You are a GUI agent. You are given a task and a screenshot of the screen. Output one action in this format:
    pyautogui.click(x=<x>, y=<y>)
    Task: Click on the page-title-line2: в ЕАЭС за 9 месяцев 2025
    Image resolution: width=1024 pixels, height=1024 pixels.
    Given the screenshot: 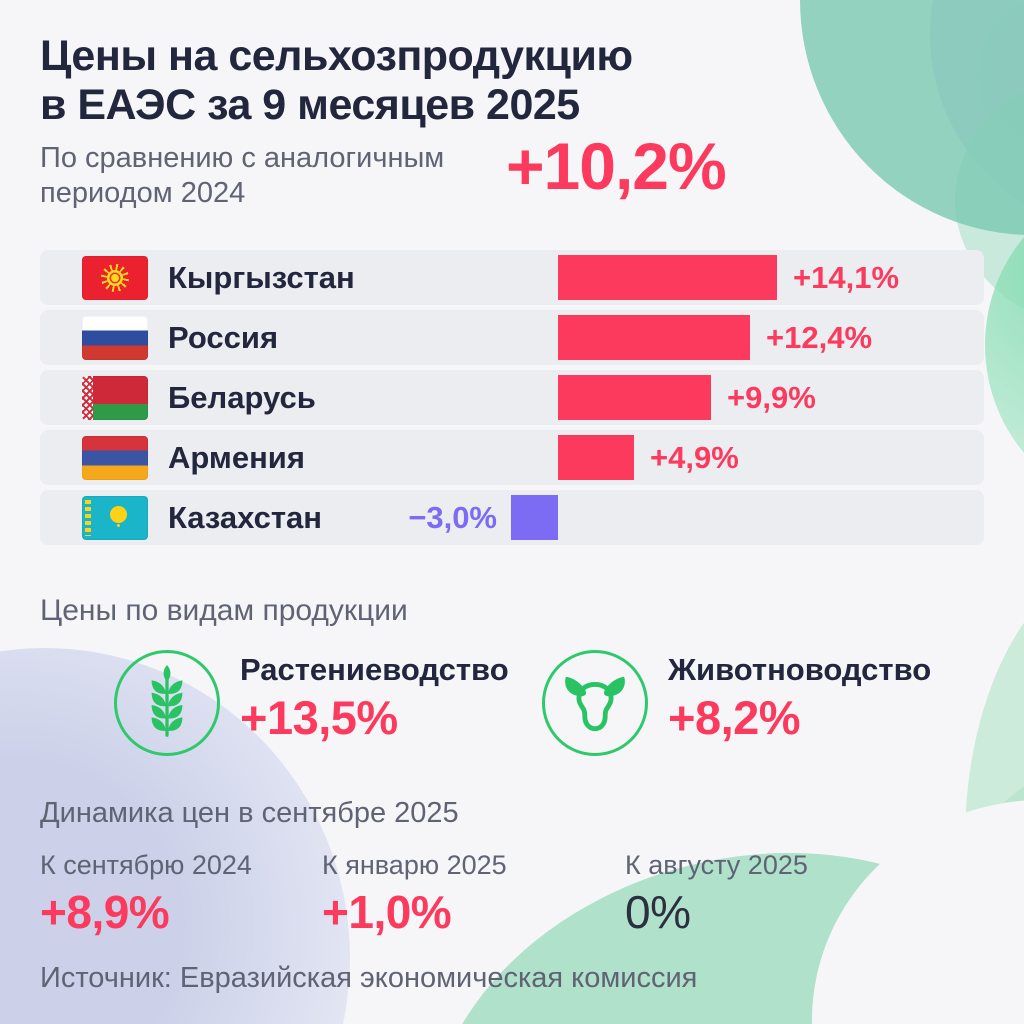 What is the action you would take?
    pyautogui.click(x=310, y=105)
    